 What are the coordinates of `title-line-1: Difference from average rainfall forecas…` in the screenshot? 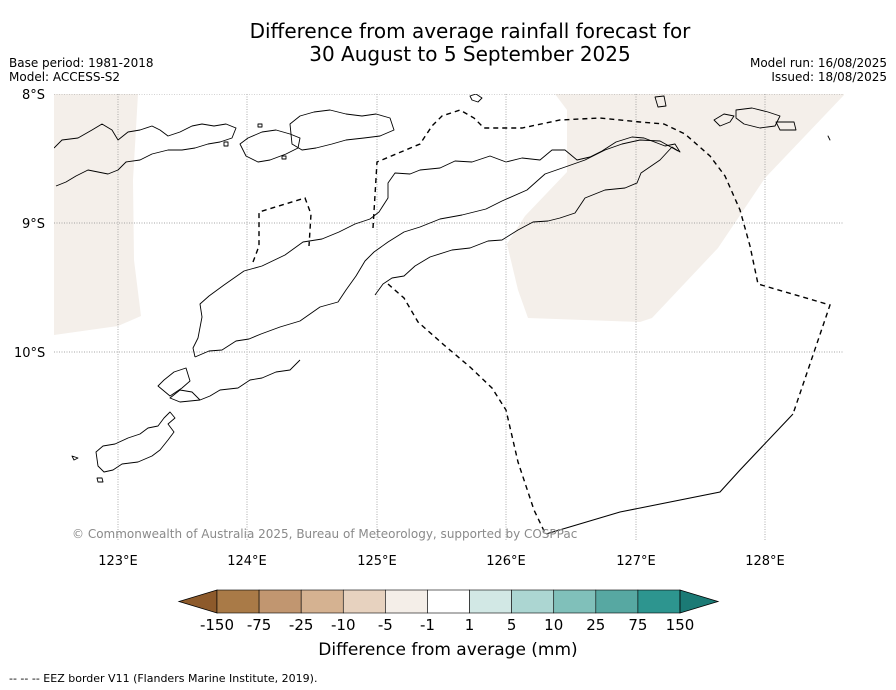 It's located at (470, 31).